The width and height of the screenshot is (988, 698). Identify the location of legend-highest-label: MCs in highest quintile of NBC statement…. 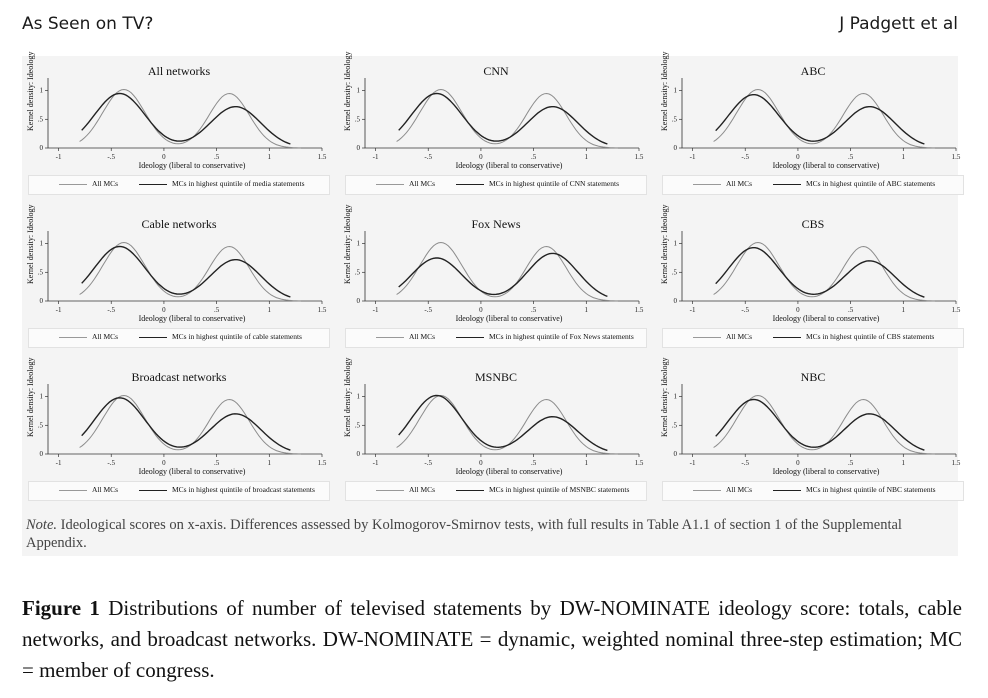
(871, 489).